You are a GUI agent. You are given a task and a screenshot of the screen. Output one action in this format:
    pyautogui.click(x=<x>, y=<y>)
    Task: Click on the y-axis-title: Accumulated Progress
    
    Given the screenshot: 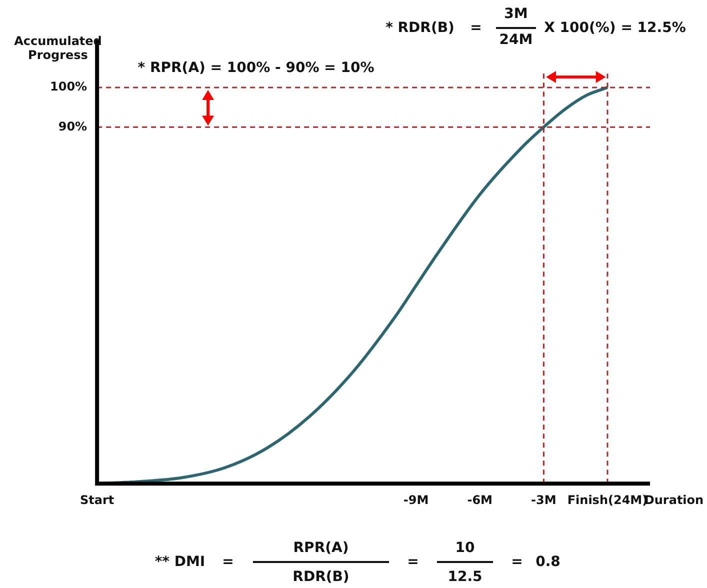 What is the action you would take?
    pyautogui.click(x=58, y=48)
    